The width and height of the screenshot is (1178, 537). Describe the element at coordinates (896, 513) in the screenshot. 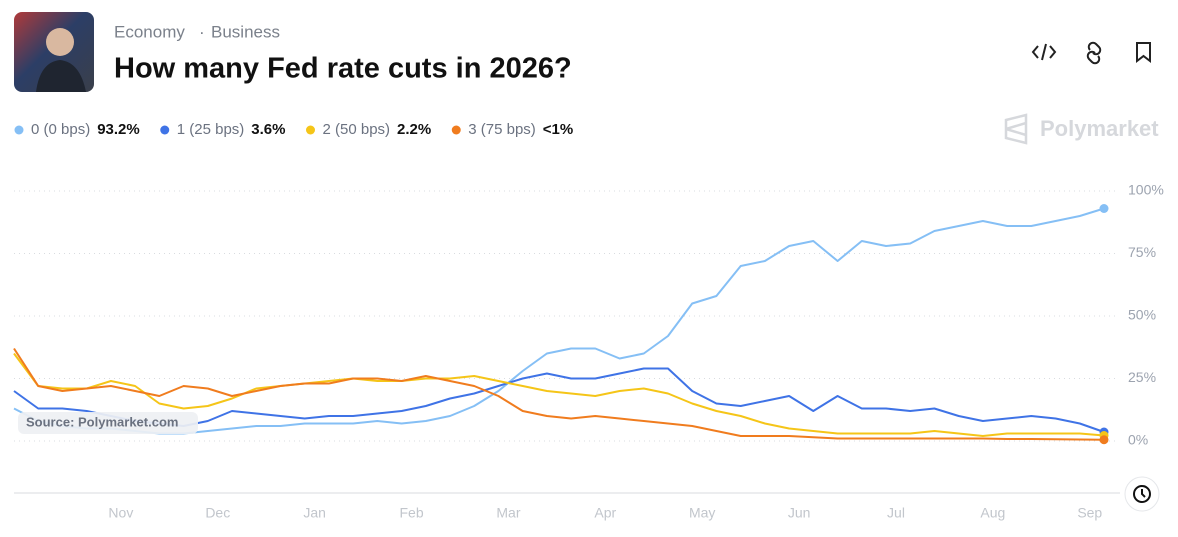

I see `x-tick-label: Jul` at that location.